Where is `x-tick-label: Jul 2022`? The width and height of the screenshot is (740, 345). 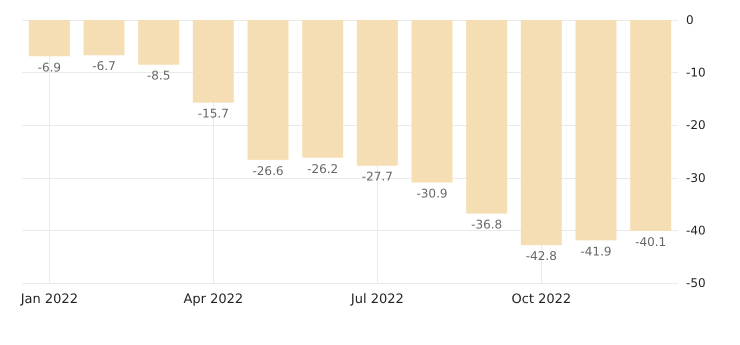
x-tick-label: Jul 2022 is located at coordinates (377, 299).